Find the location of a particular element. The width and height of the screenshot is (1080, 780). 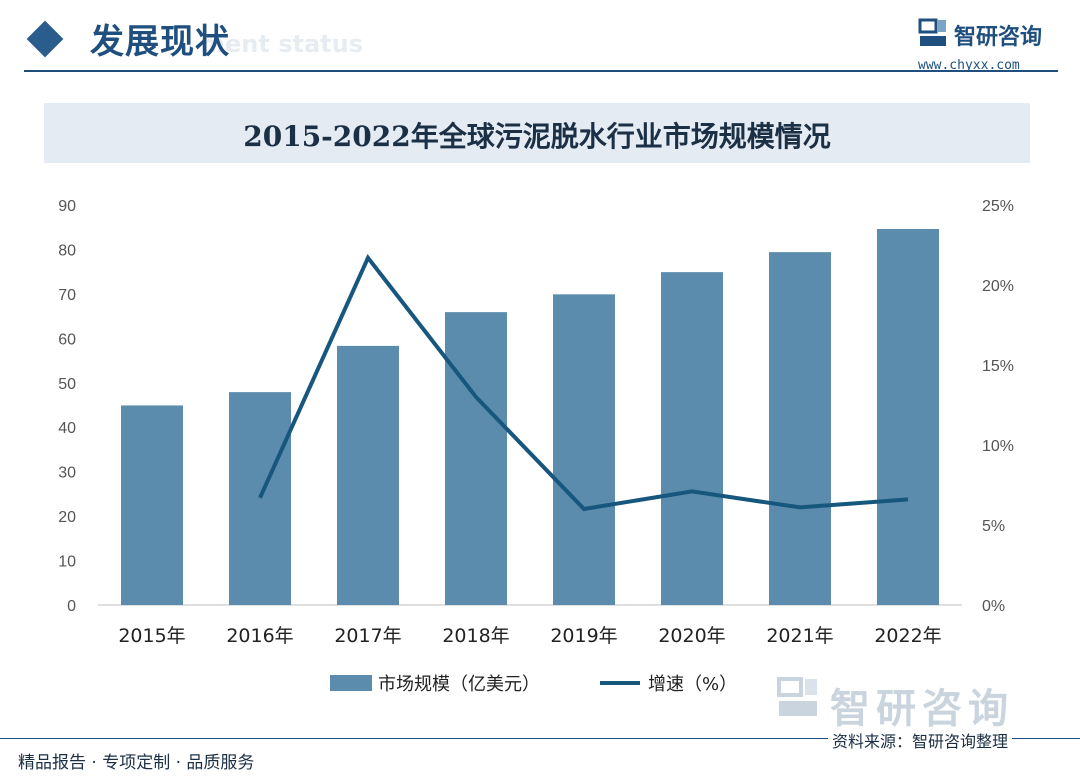

brand-url: www.chyxx.com is located at coordinates (969, 65).